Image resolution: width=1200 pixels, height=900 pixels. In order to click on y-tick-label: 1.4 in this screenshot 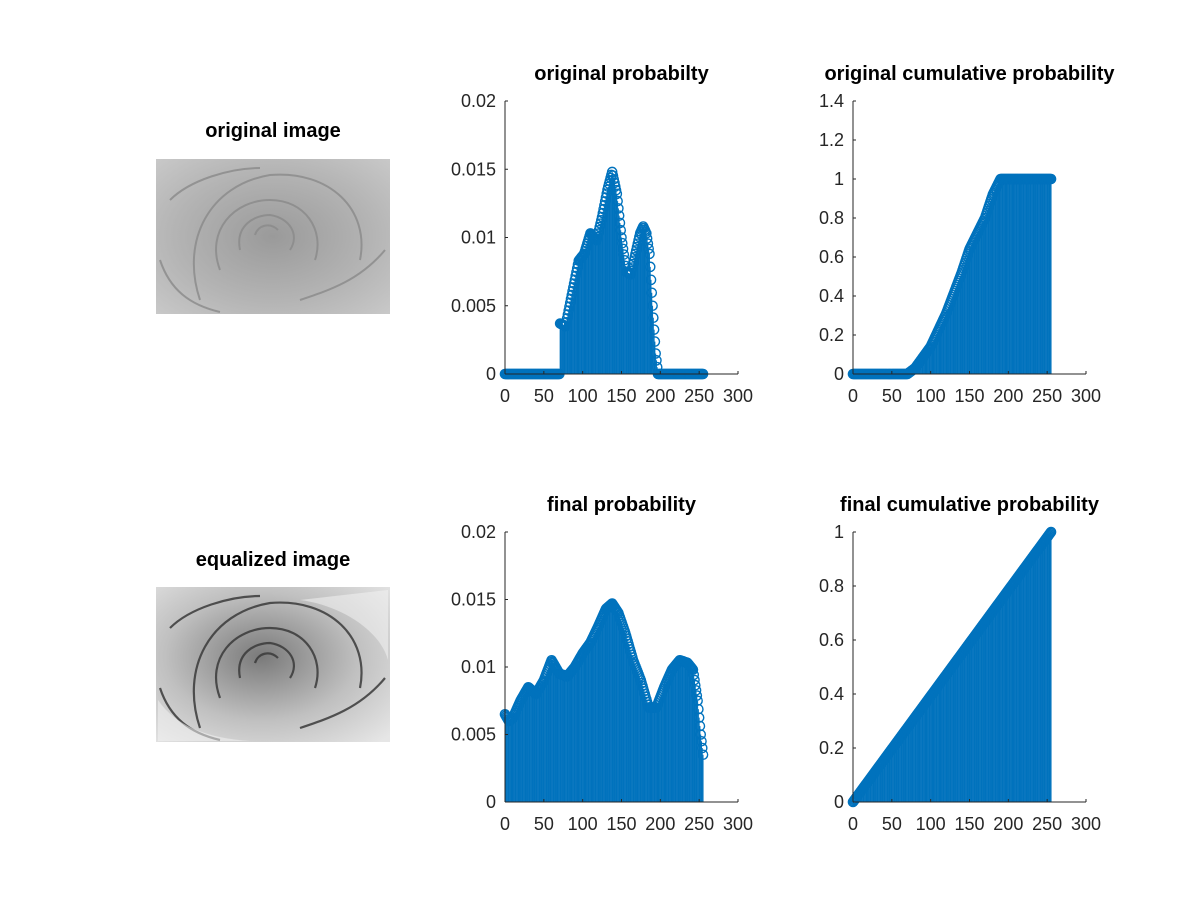, I will do `click(831, 101)`.